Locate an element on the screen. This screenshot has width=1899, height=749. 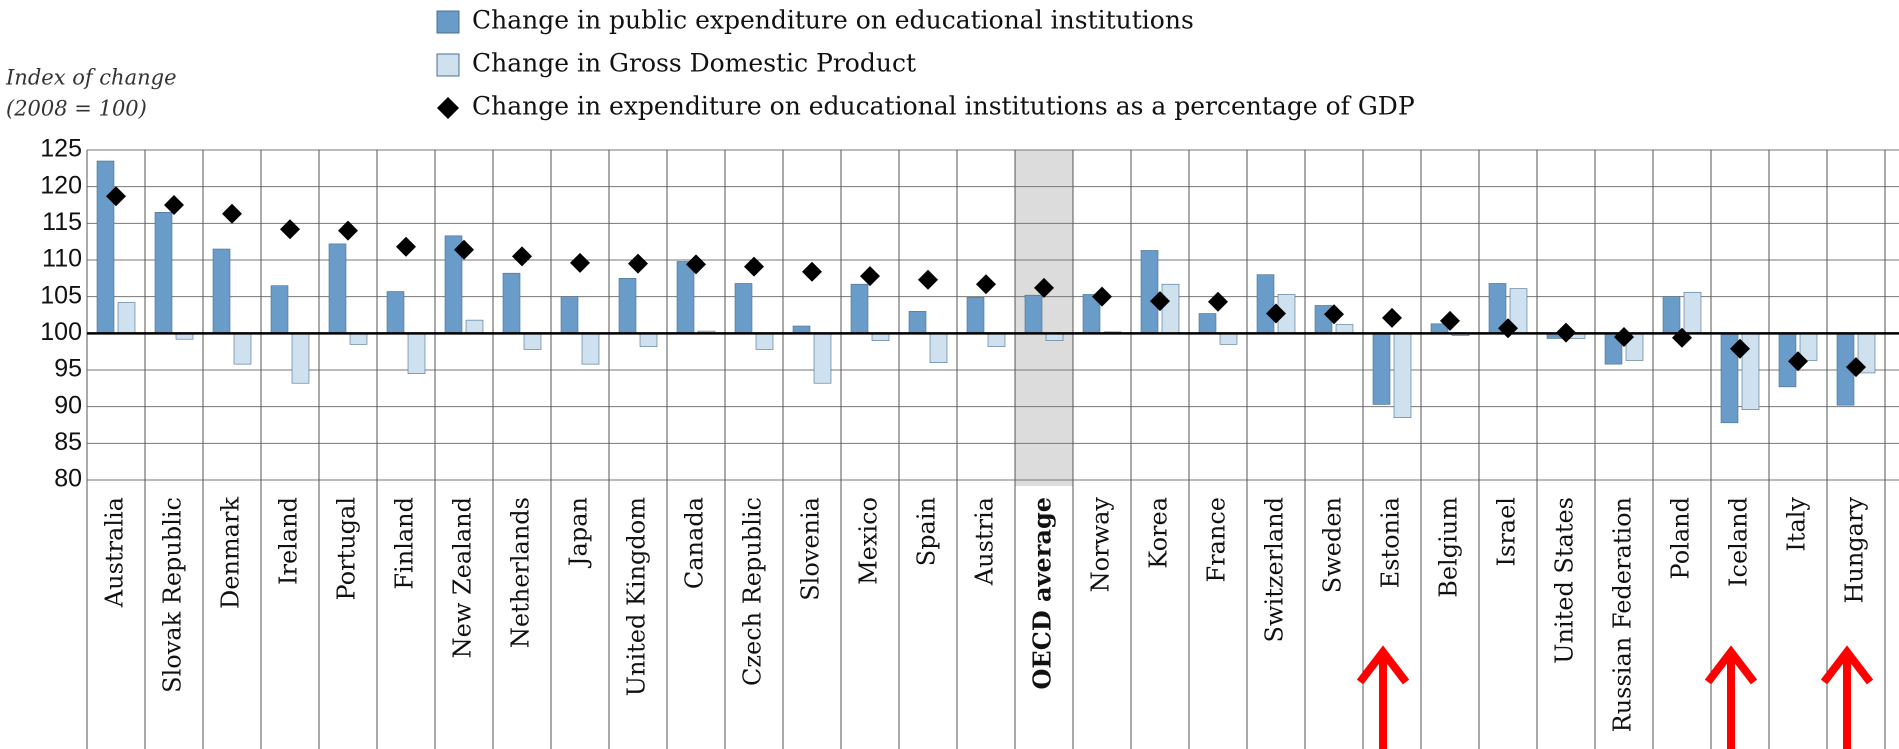
x-tick-label: Poland is located at coordinates (1681, 538).